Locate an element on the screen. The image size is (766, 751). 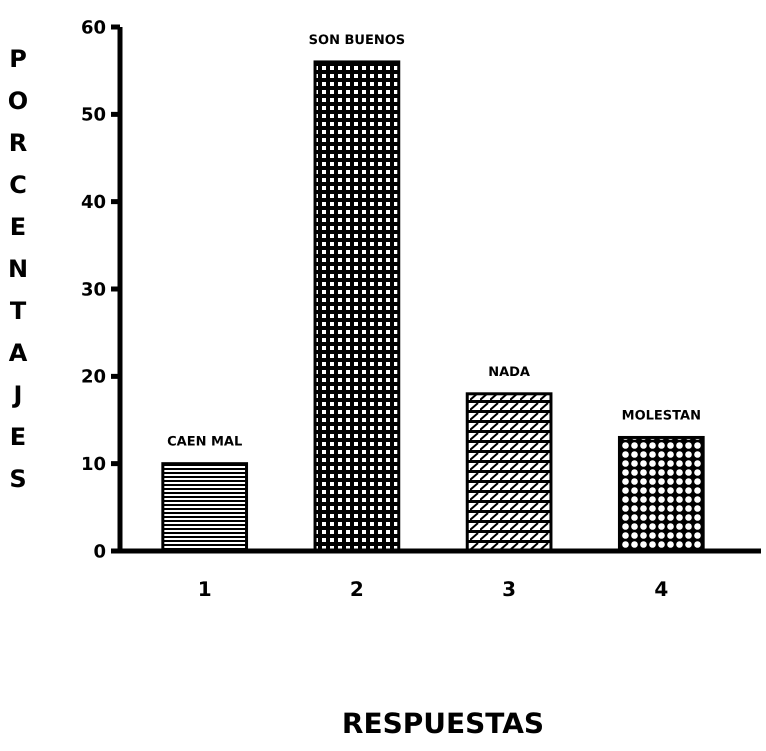
text: PORCENTAJES is located at coordinates (18, 269).